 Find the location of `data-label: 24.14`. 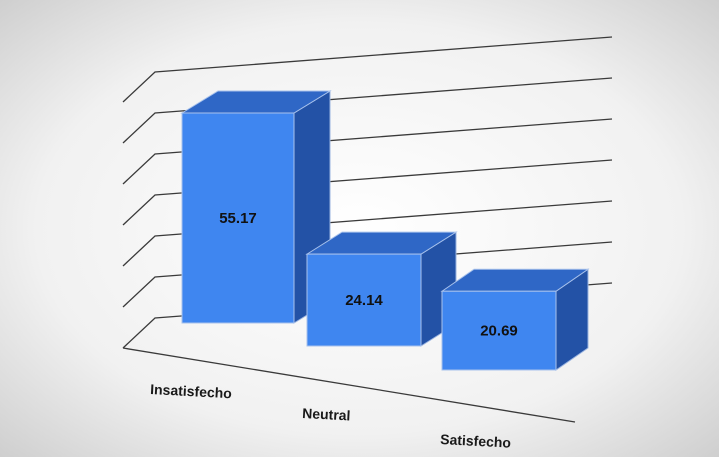

data-label: 24.14 is located at coordinates (364, 300).